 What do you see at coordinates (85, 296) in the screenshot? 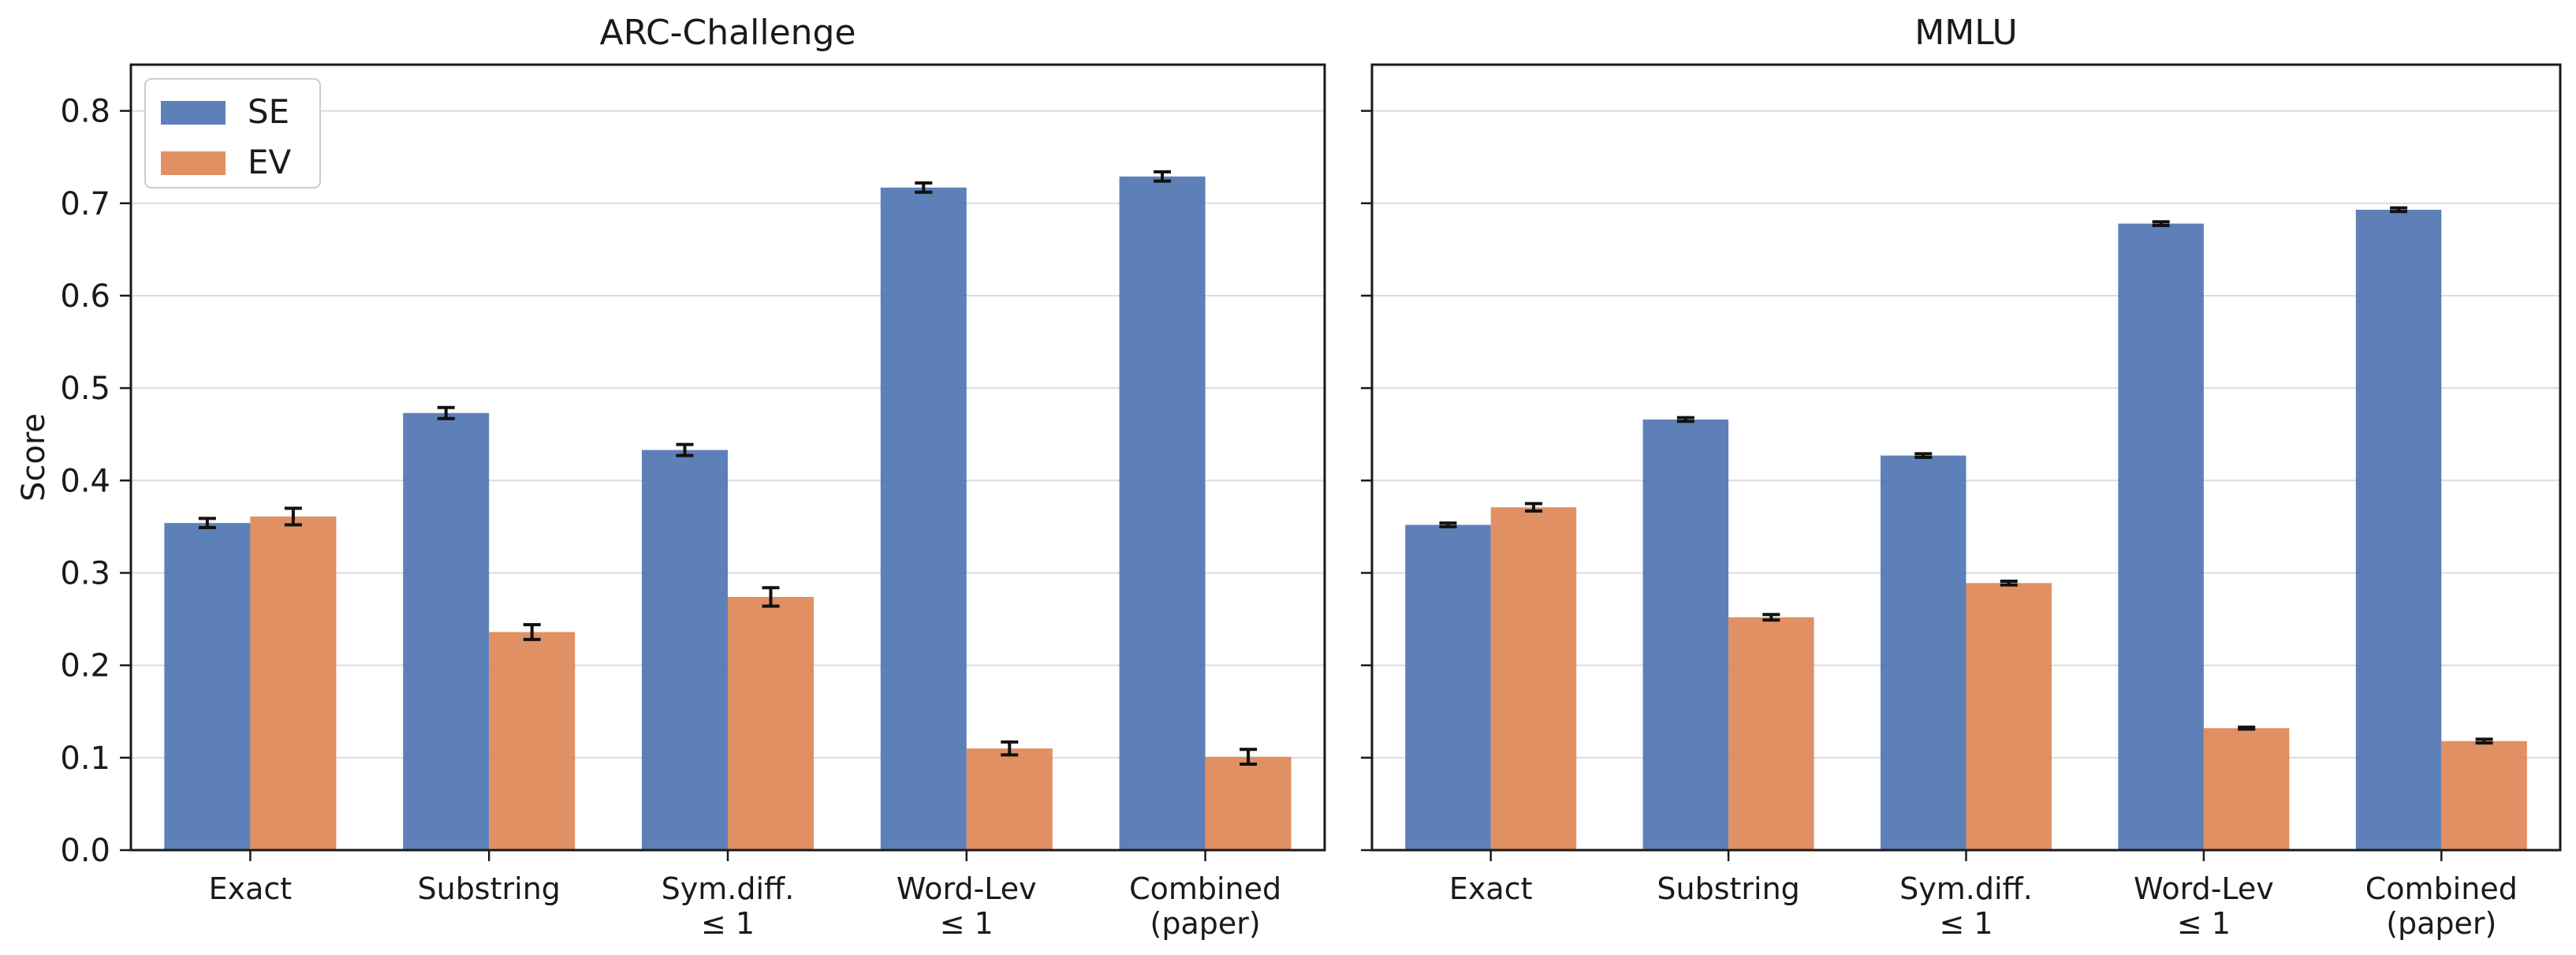
I see `y-tick-label: 0.6` at bounding box center [85, 296].